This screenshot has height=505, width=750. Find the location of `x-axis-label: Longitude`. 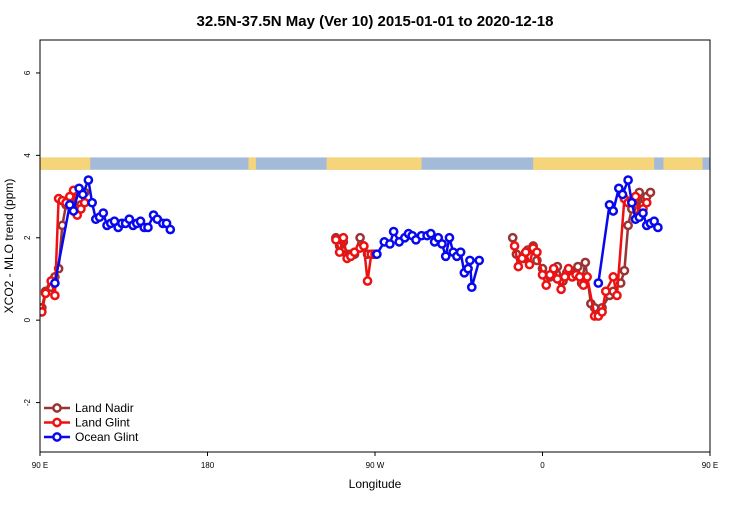

x-axis-label: Longitude is located at coordinates (375, 484).